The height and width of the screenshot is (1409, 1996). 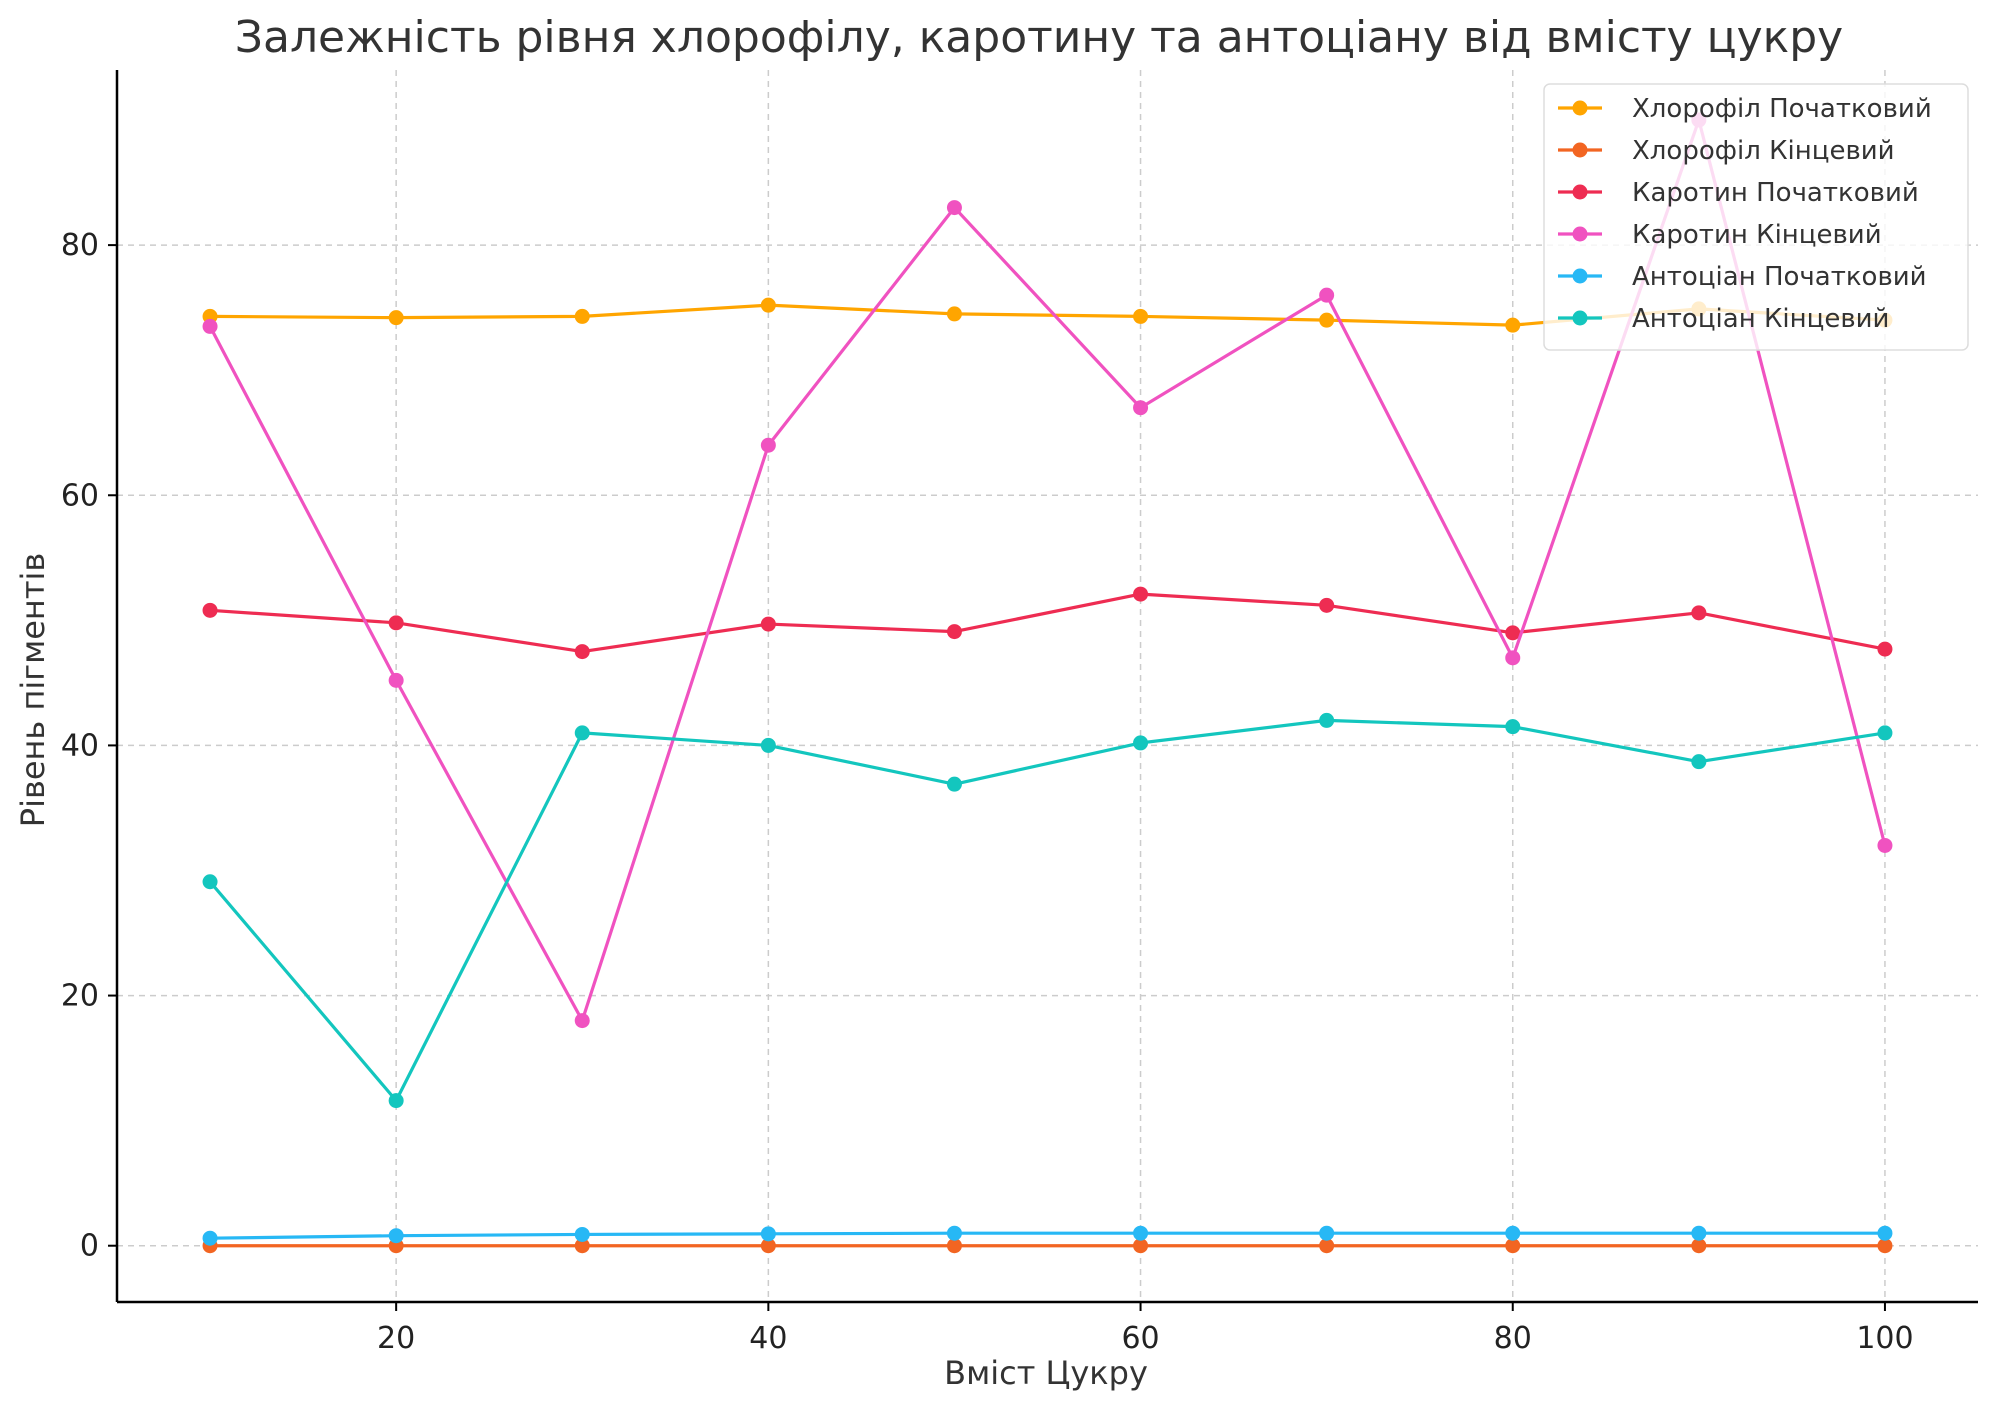 I want to click on x-tick-label: 100, so click(x=1884, y=1338).